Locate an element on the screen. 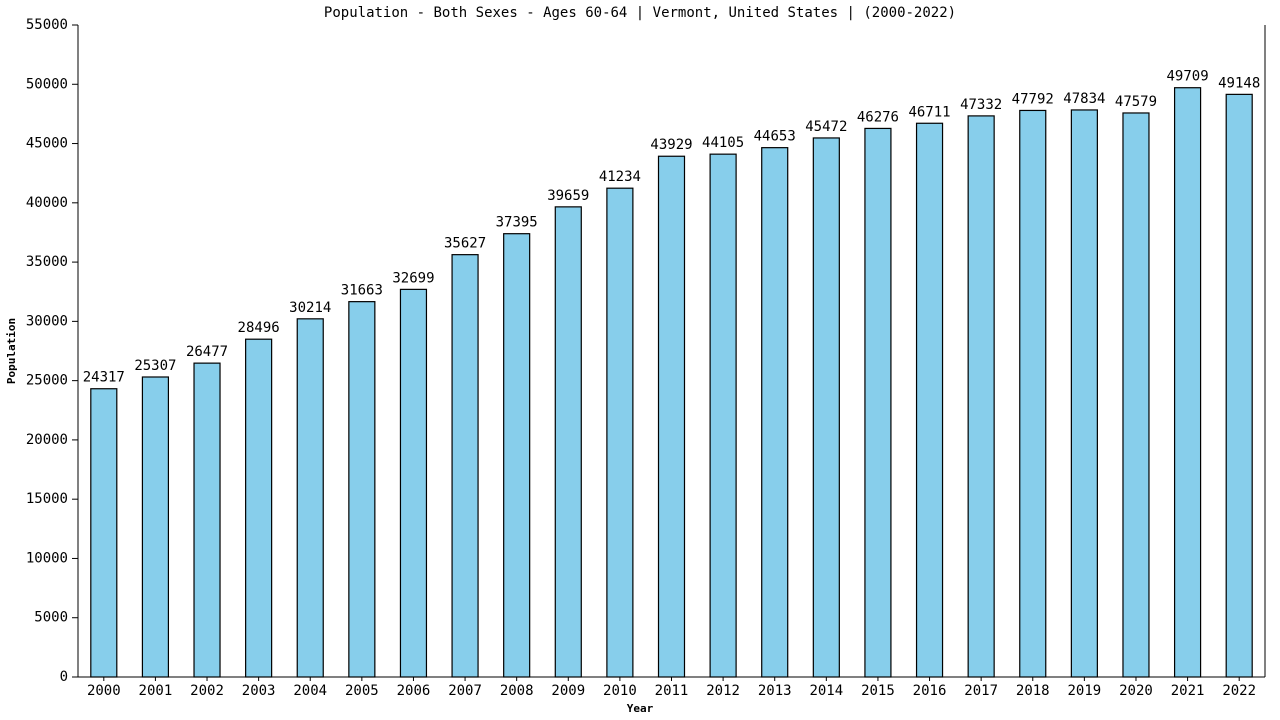  x-tick-label: 2003 is located at coordinates (259, 691).